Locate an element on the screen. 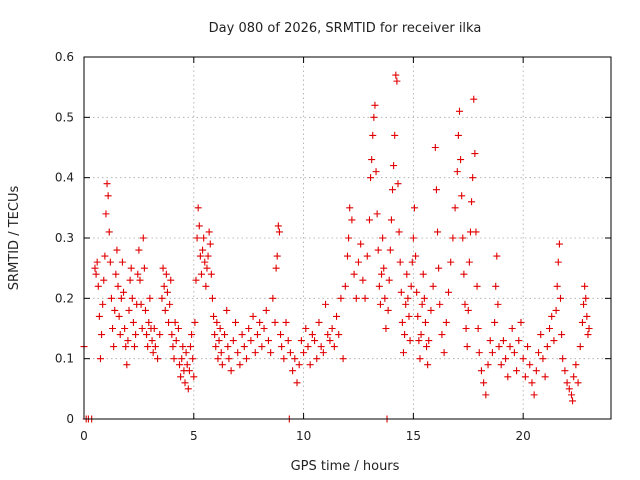 The width and height of the screenshot is (640, 480). x-tick-label: 5 is located at coordinates (194, 436).